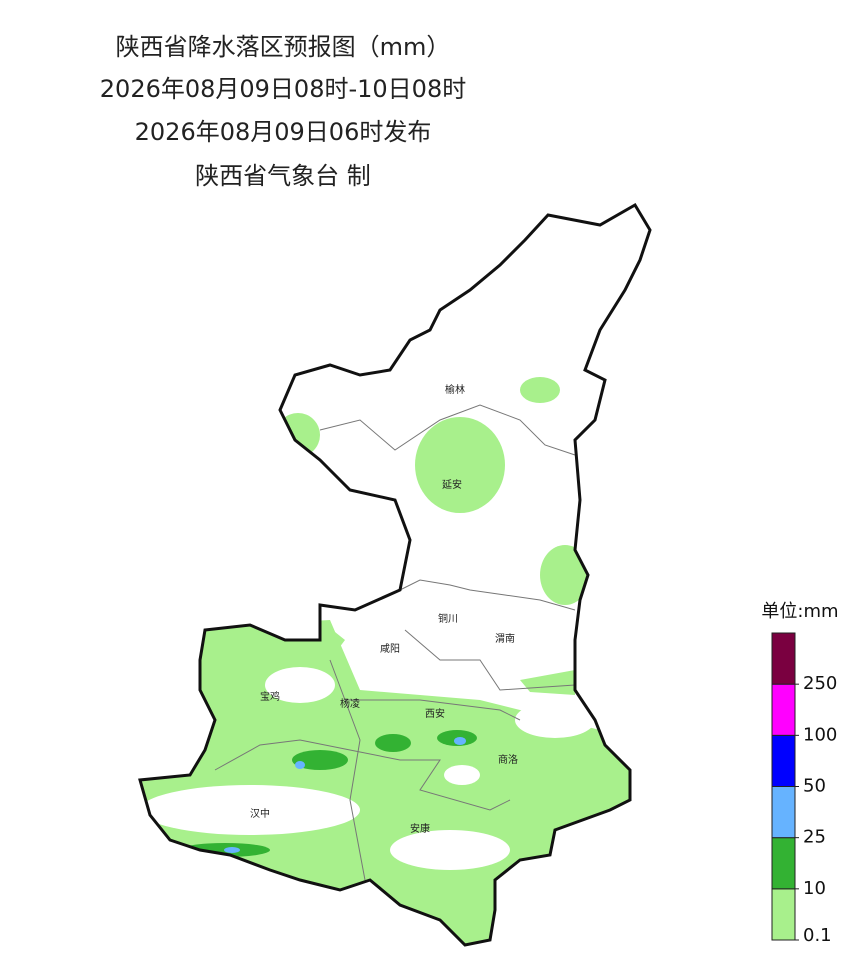 The height and width of the screenshot is (971, 857). Describe the element at coordinates (435, 713) in the screenshot. I see `city-label: 西安` at that location.